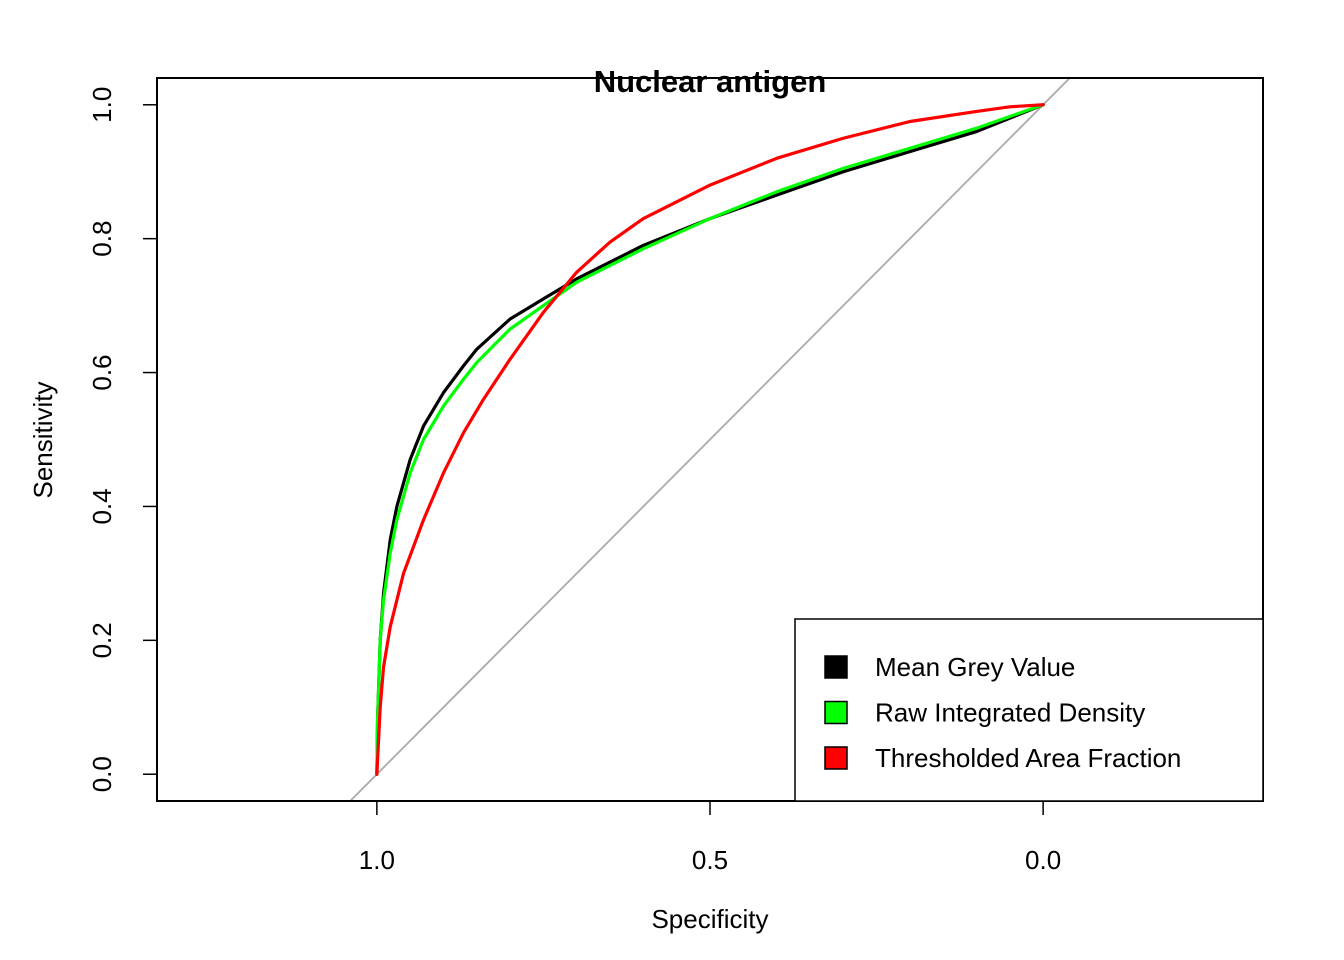 This screenshot has width=1344, height=960. Describe the element at coordinates (102, 506) in the screenshot. I see `y-tick-label: 0.4` at that location.